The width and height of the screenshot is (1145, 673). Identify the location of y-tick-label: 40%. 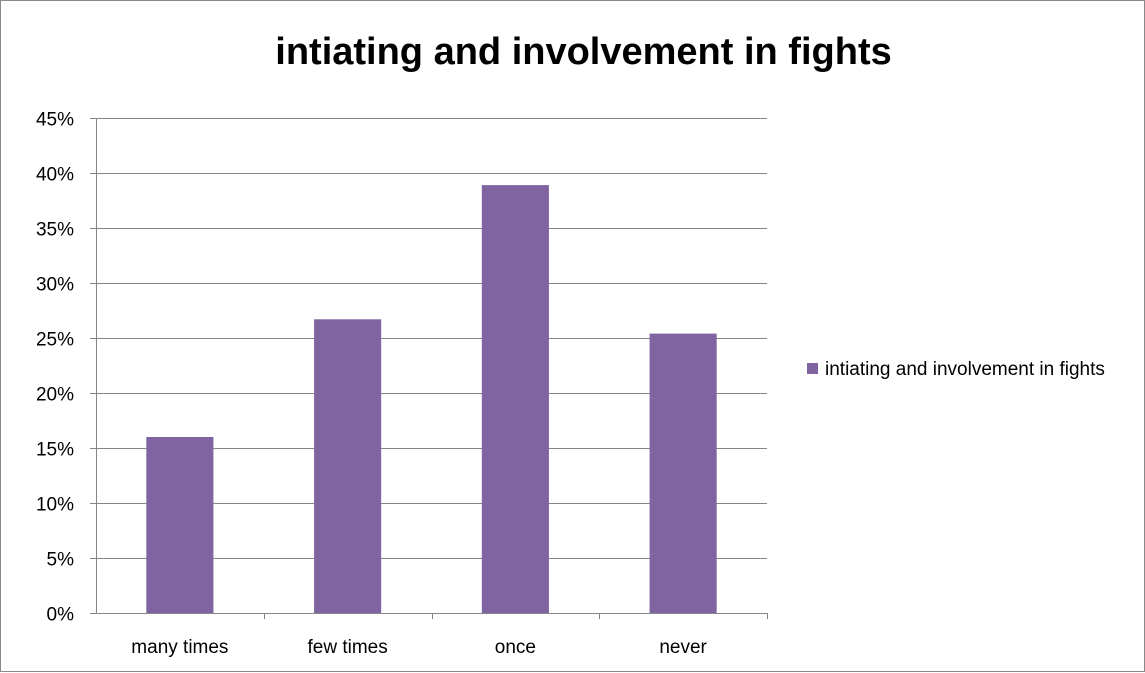
(55, 175).